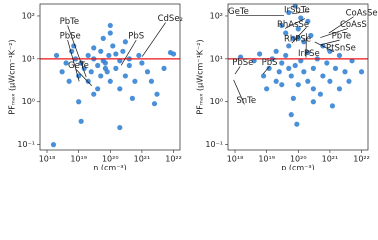 The height and width of the screenshot is (240, 378). Describe the element at coordinates (142, 159) in the screenshot. I see `x-tick-label: 10²¹` at that location.